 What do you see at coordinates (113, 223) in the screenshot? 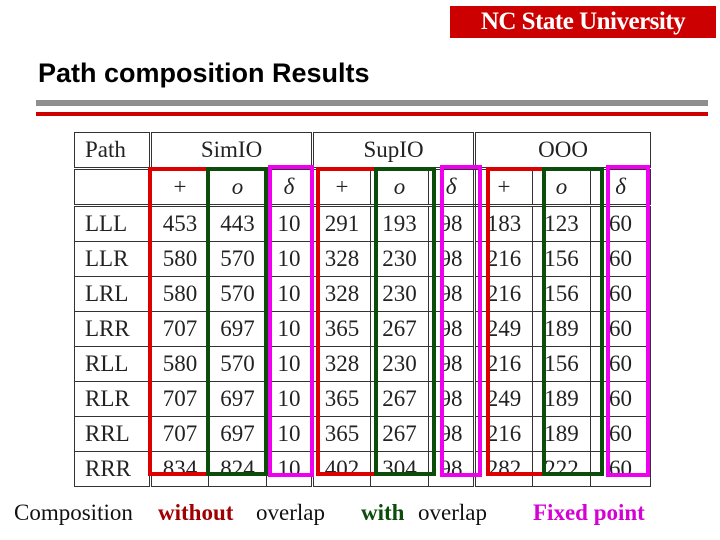
I see `path-cell: LLL` at bounding box center [113, 223].